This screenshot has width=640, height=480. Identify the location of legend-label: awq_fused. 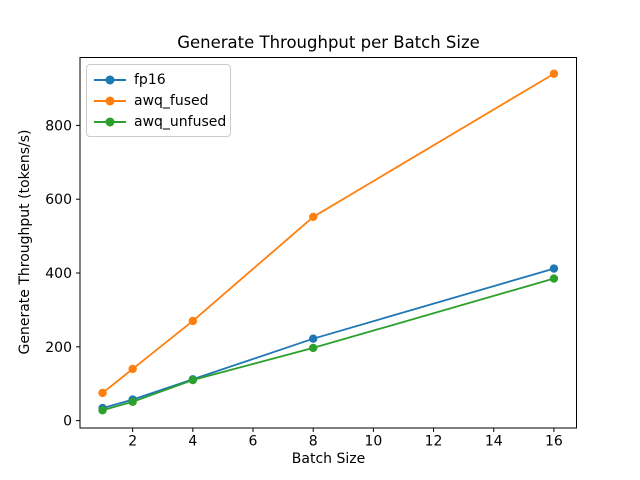
(171, 100).